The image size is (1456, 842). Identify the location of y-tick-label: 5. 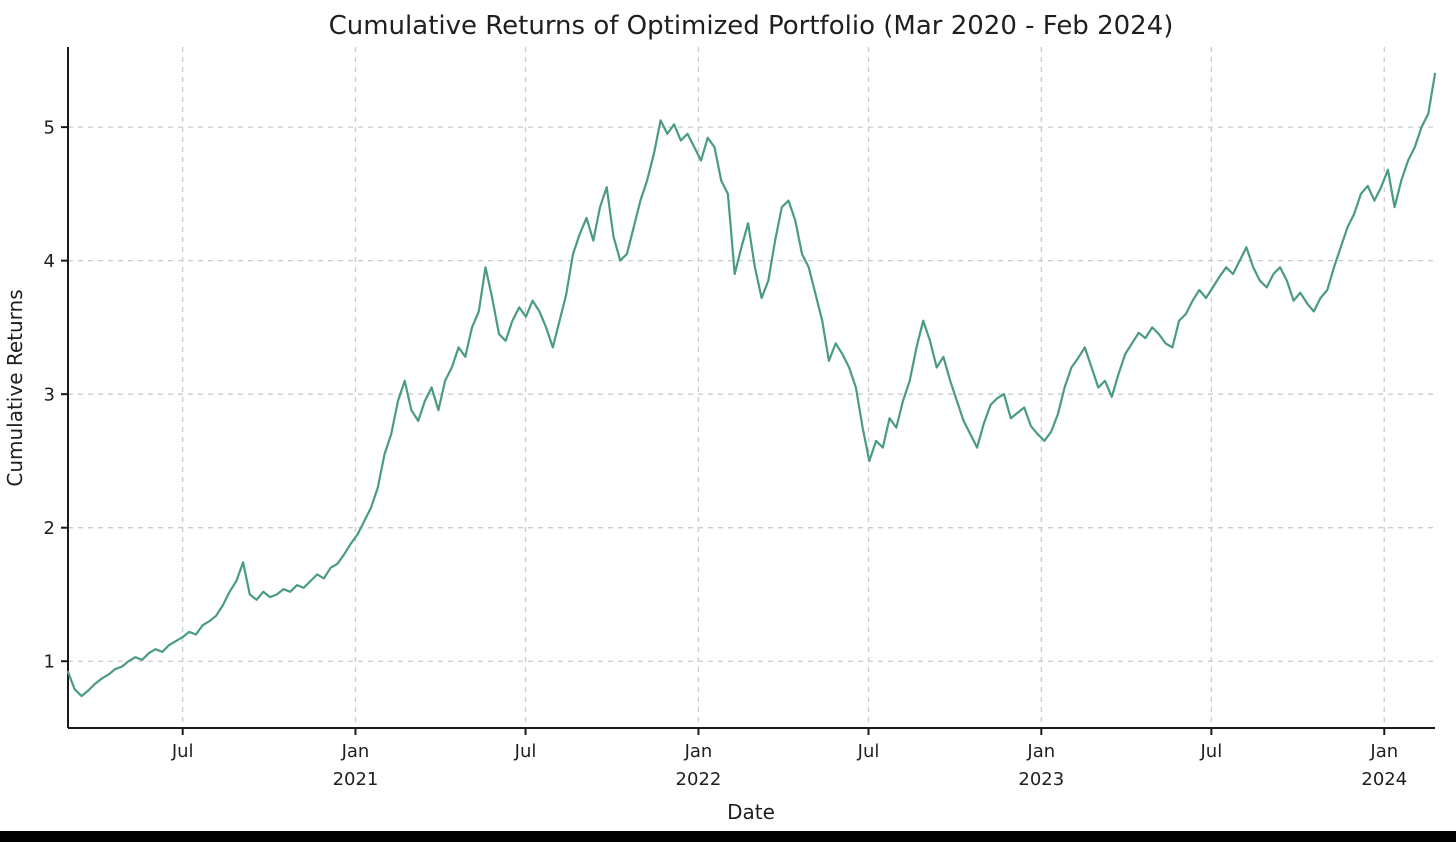
(49, 128).